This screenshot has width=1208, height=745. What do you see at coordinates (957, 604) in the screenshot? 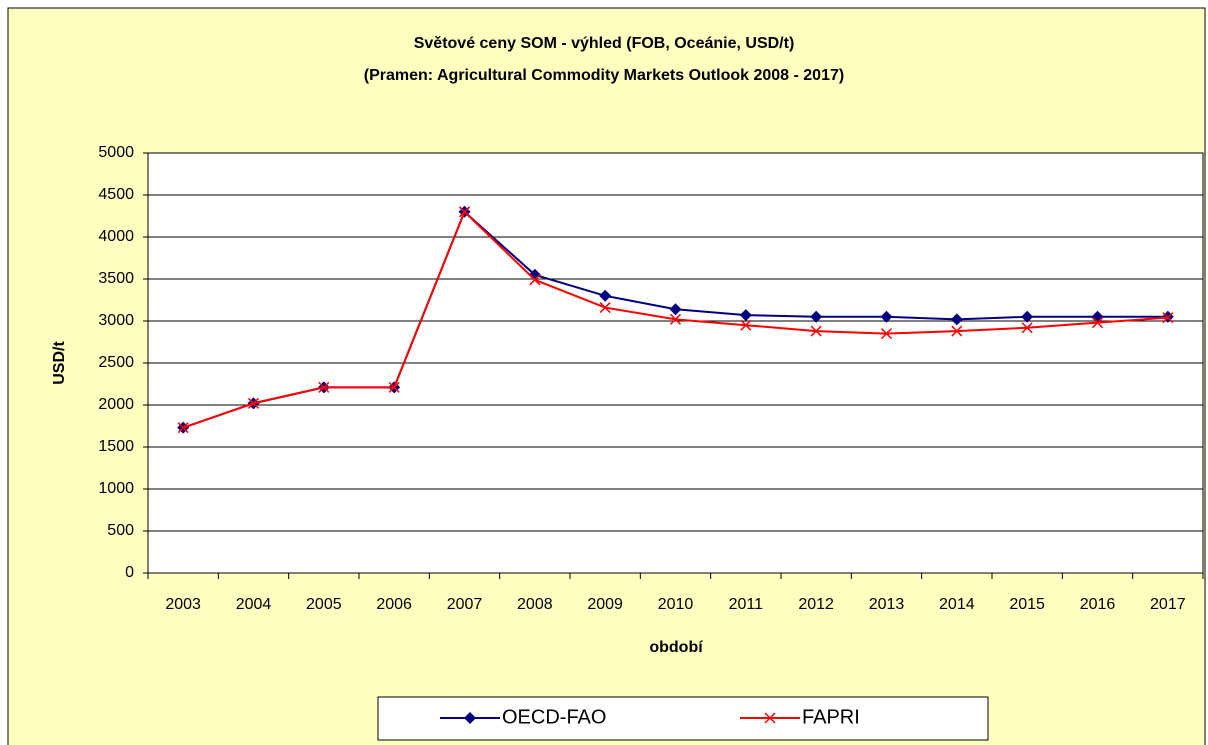
I see `x-tick-label: 2014` at bounding box center [957, 604].